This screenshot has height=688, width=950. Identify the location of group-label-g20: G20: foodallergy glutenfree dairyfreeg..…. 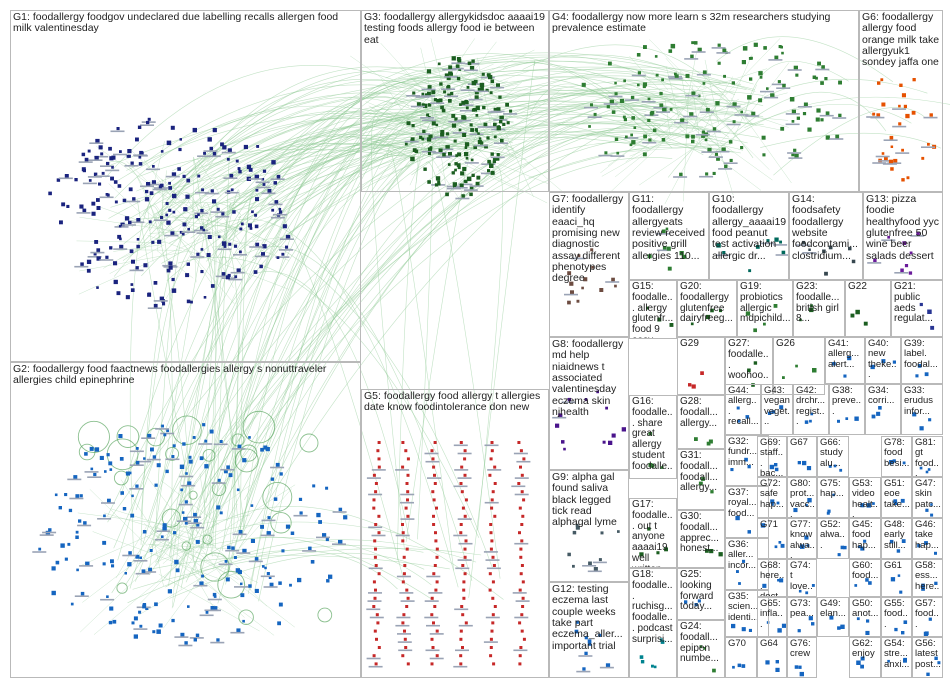
(706, 303).